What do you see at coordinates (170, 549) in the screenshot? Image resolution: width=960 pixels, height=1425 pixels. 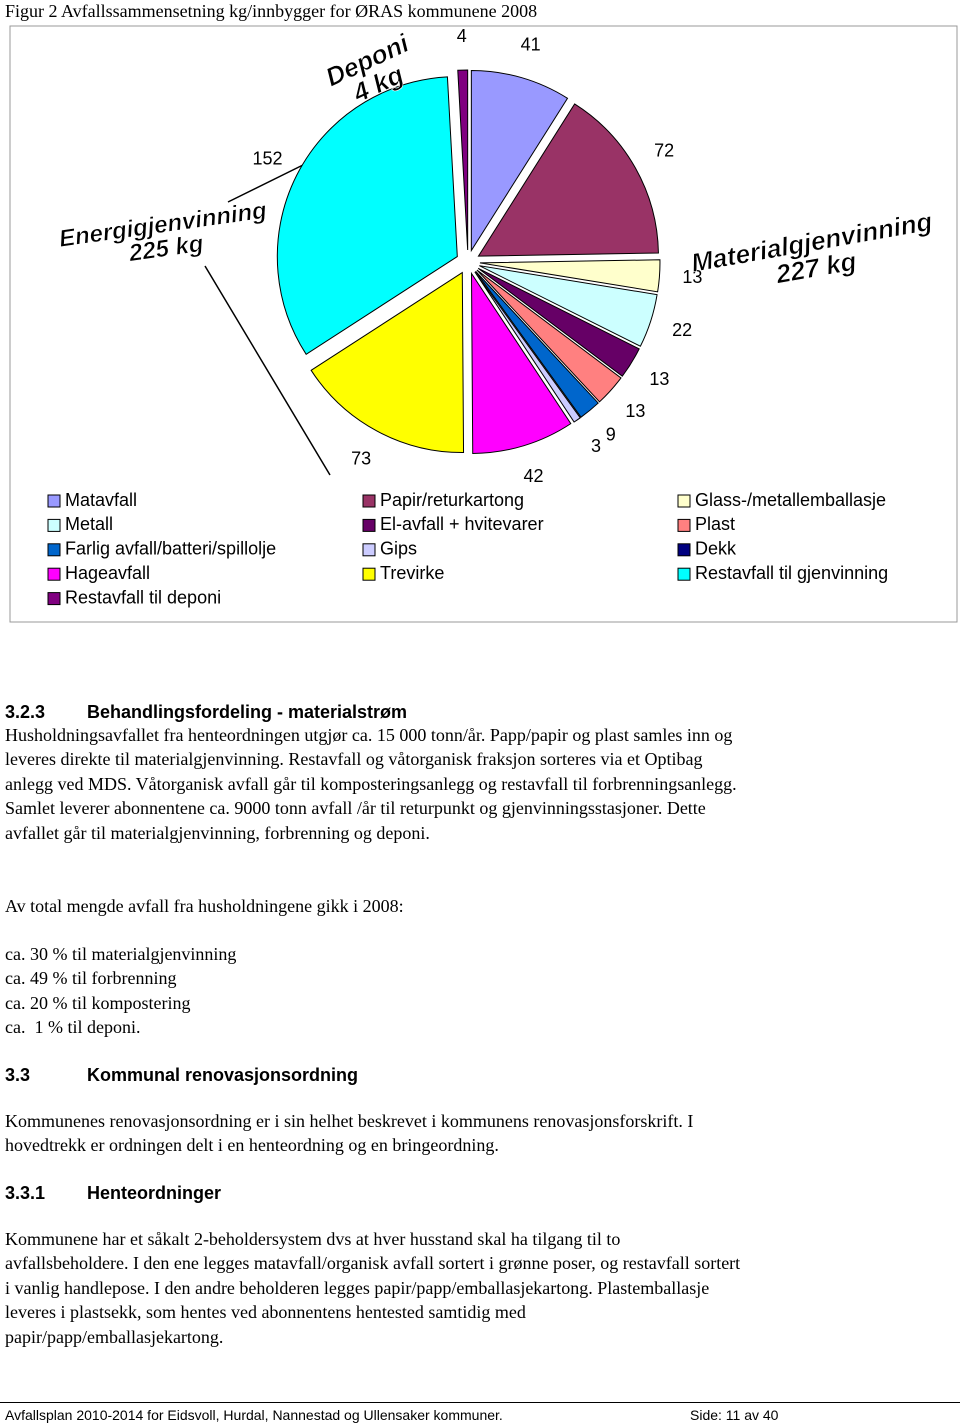 I see `legend-label: Farlig avfall/batteri/spillolje` at bounding box center [170, 549].